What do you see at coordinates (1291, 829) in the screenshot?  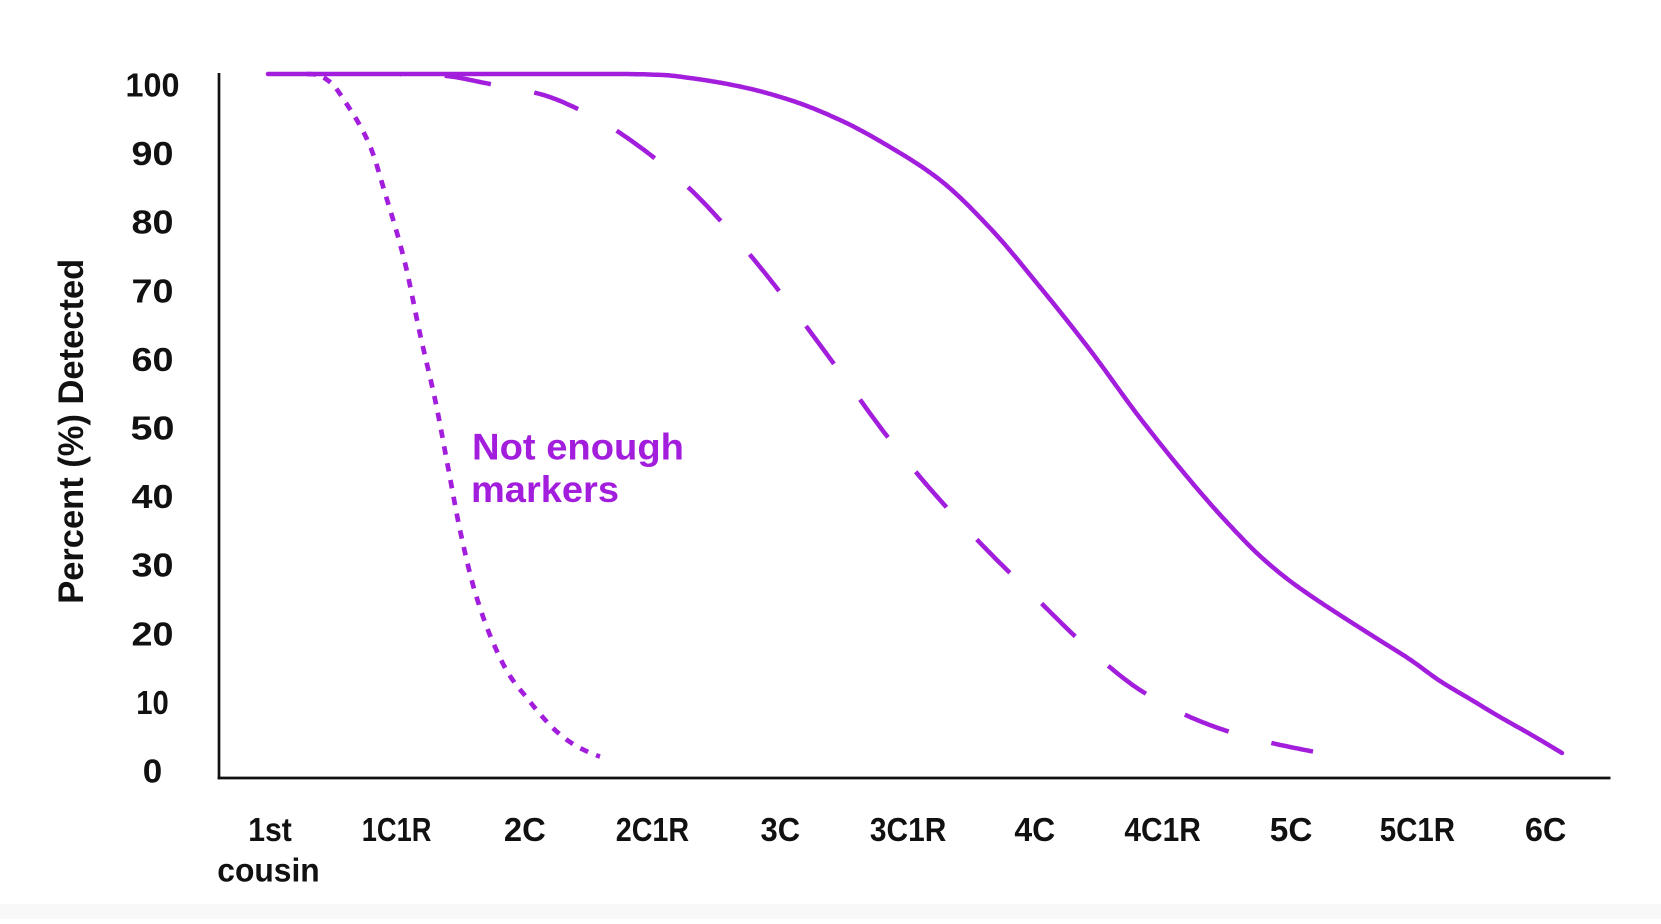 I see `svg-text: 5C` at bounding box center [1291, 829].